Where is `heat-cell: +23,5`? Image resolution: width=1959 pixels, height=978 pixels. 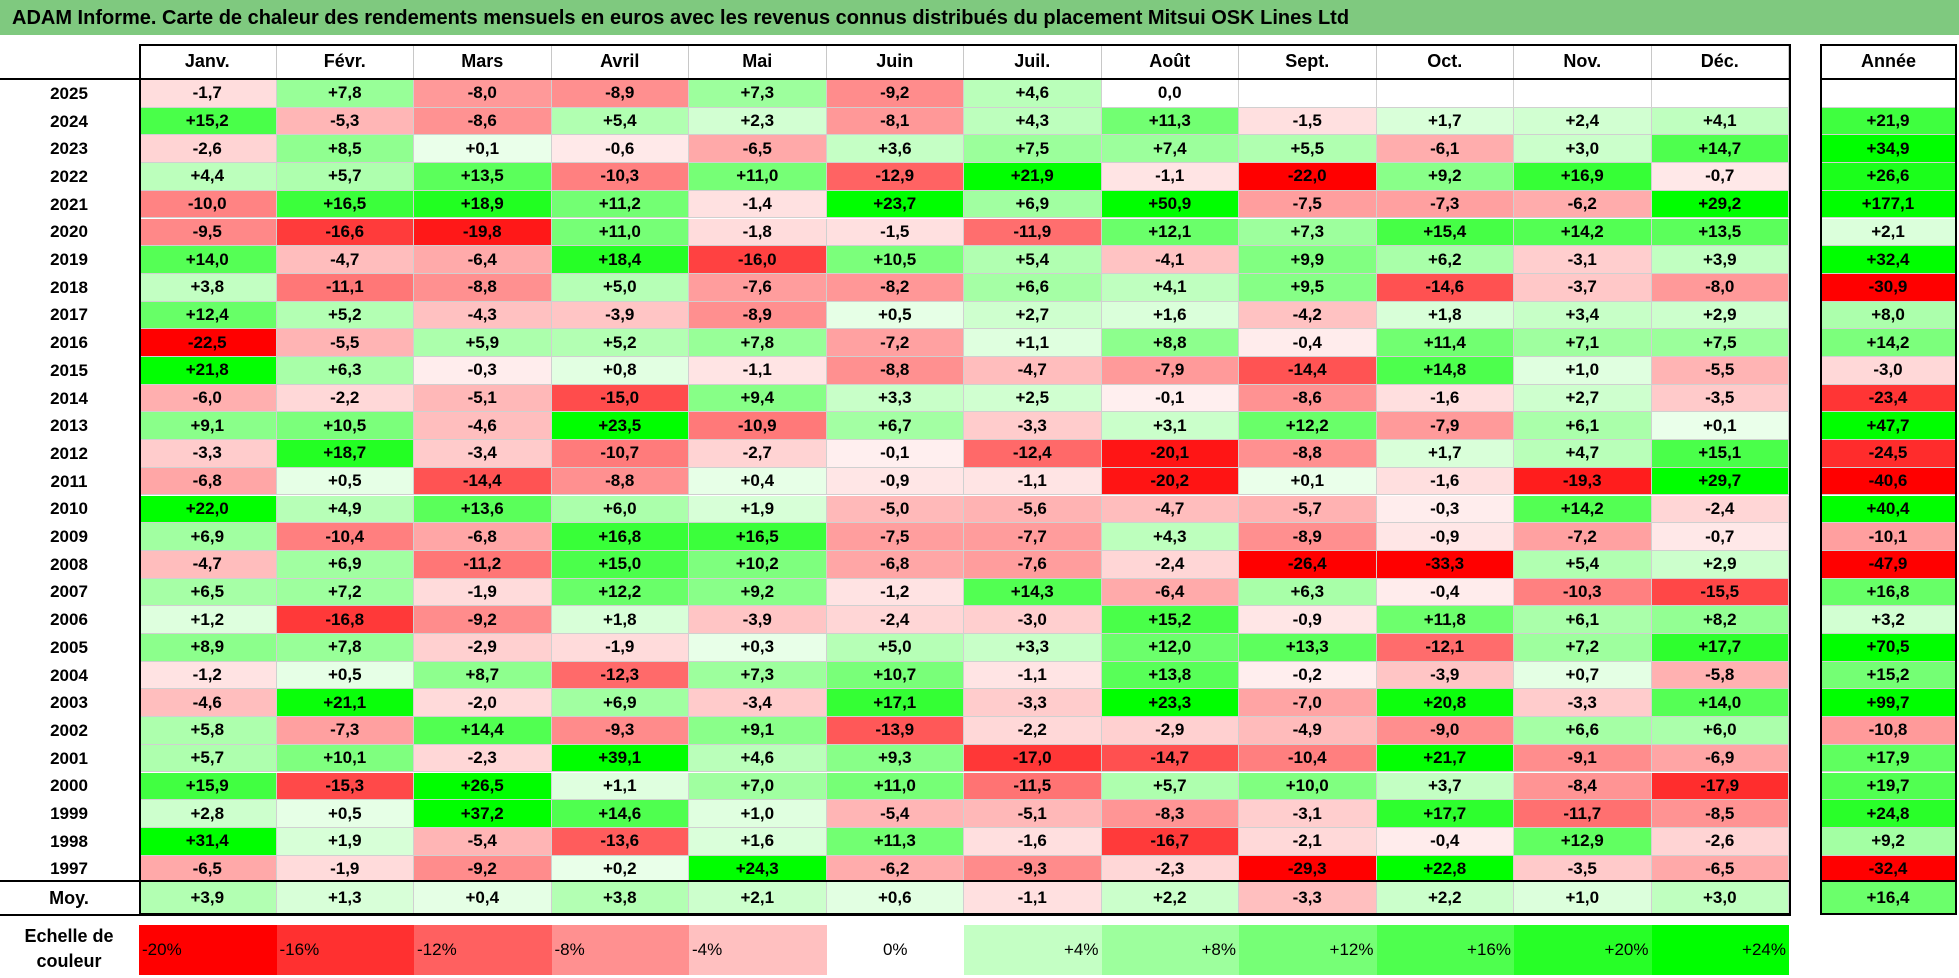
heat-cell: +23,5 is located at coordinates (620, 426).